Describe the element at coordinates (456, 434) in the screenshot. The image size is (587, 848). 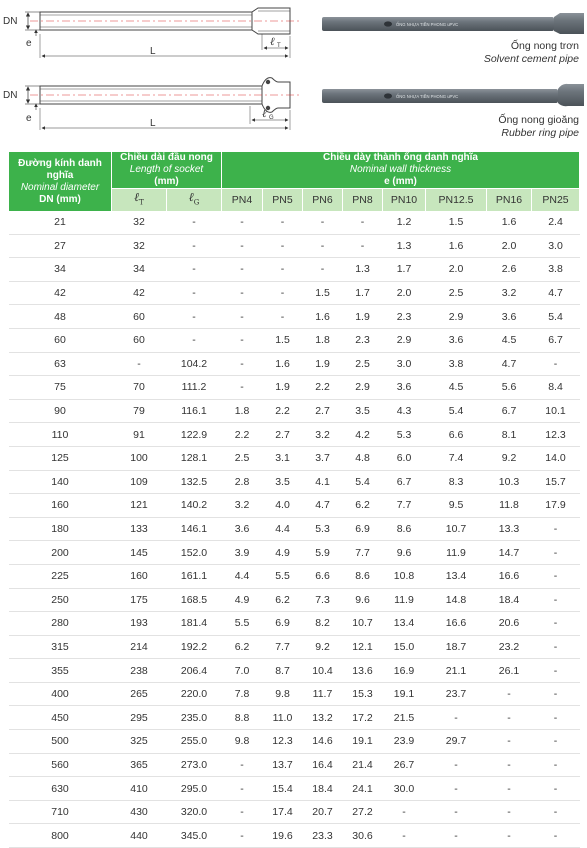
I see `table-cell: 6.6` at that location.